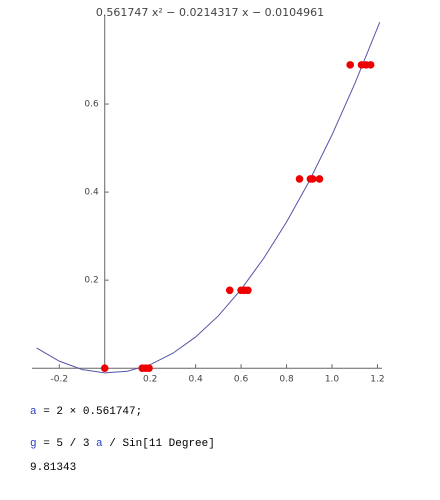 This screenshot has height=500, width=440. I want to click on code: / Sin[11 Degree], so click(158, 444).